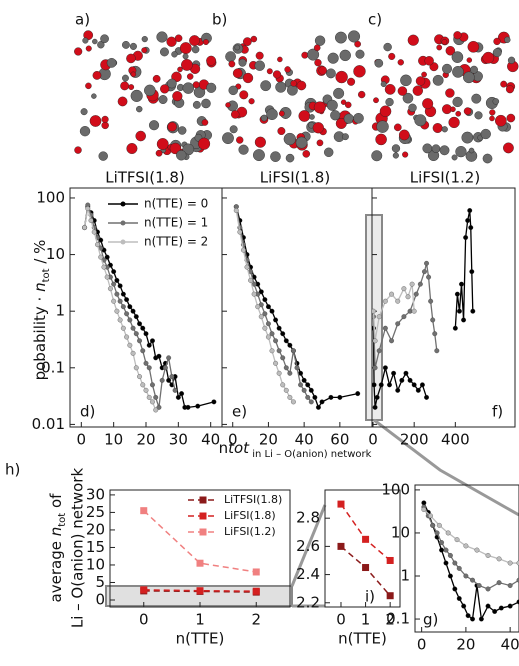 Image resolution: width=519 pixels, height=666 pixels. I want to click on y-tick-label: 0.1, so click(53, 367).